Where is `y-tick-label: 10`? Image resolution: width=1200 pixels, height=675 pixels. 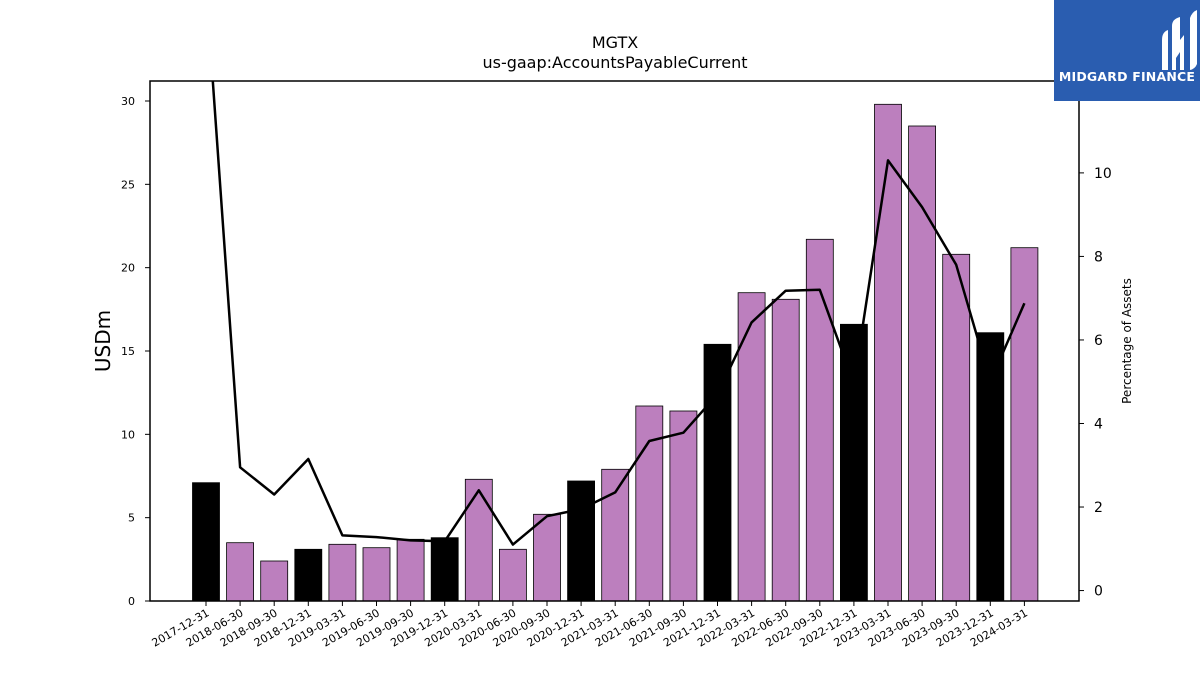 y-tick-label: 10 is located at coordinates (128, 434).